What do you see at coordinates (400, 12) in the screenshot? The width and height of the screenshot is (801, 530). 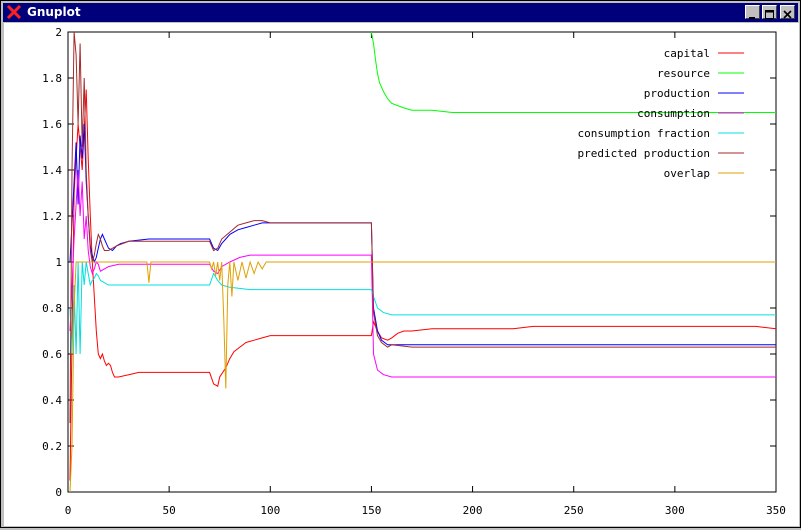 I see `title-bar: Gnuplot` at bounding box center [400, 12].